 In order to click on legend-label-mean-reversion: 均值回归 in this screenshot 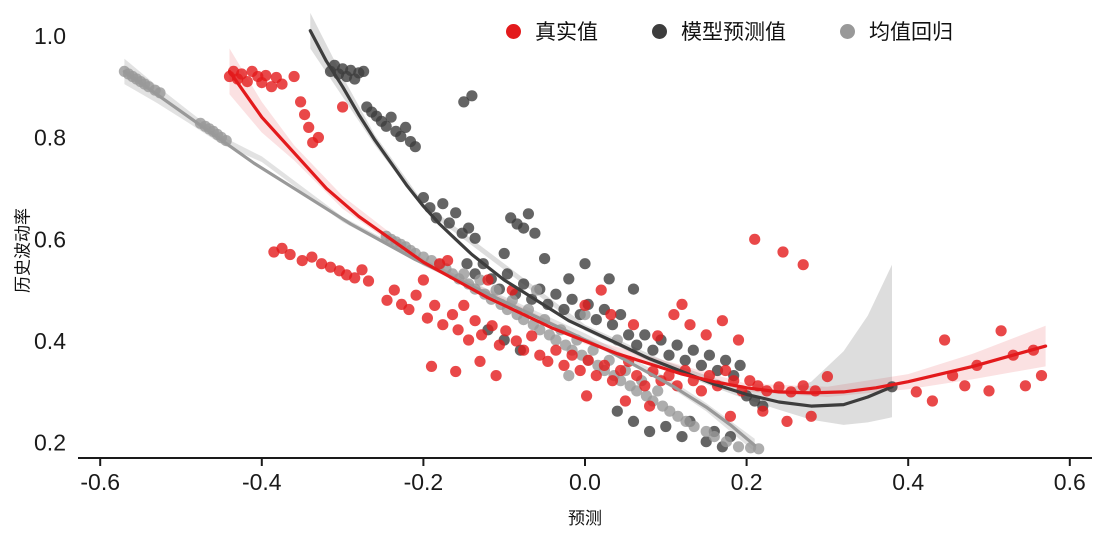, I will do `click(911, 32)`.